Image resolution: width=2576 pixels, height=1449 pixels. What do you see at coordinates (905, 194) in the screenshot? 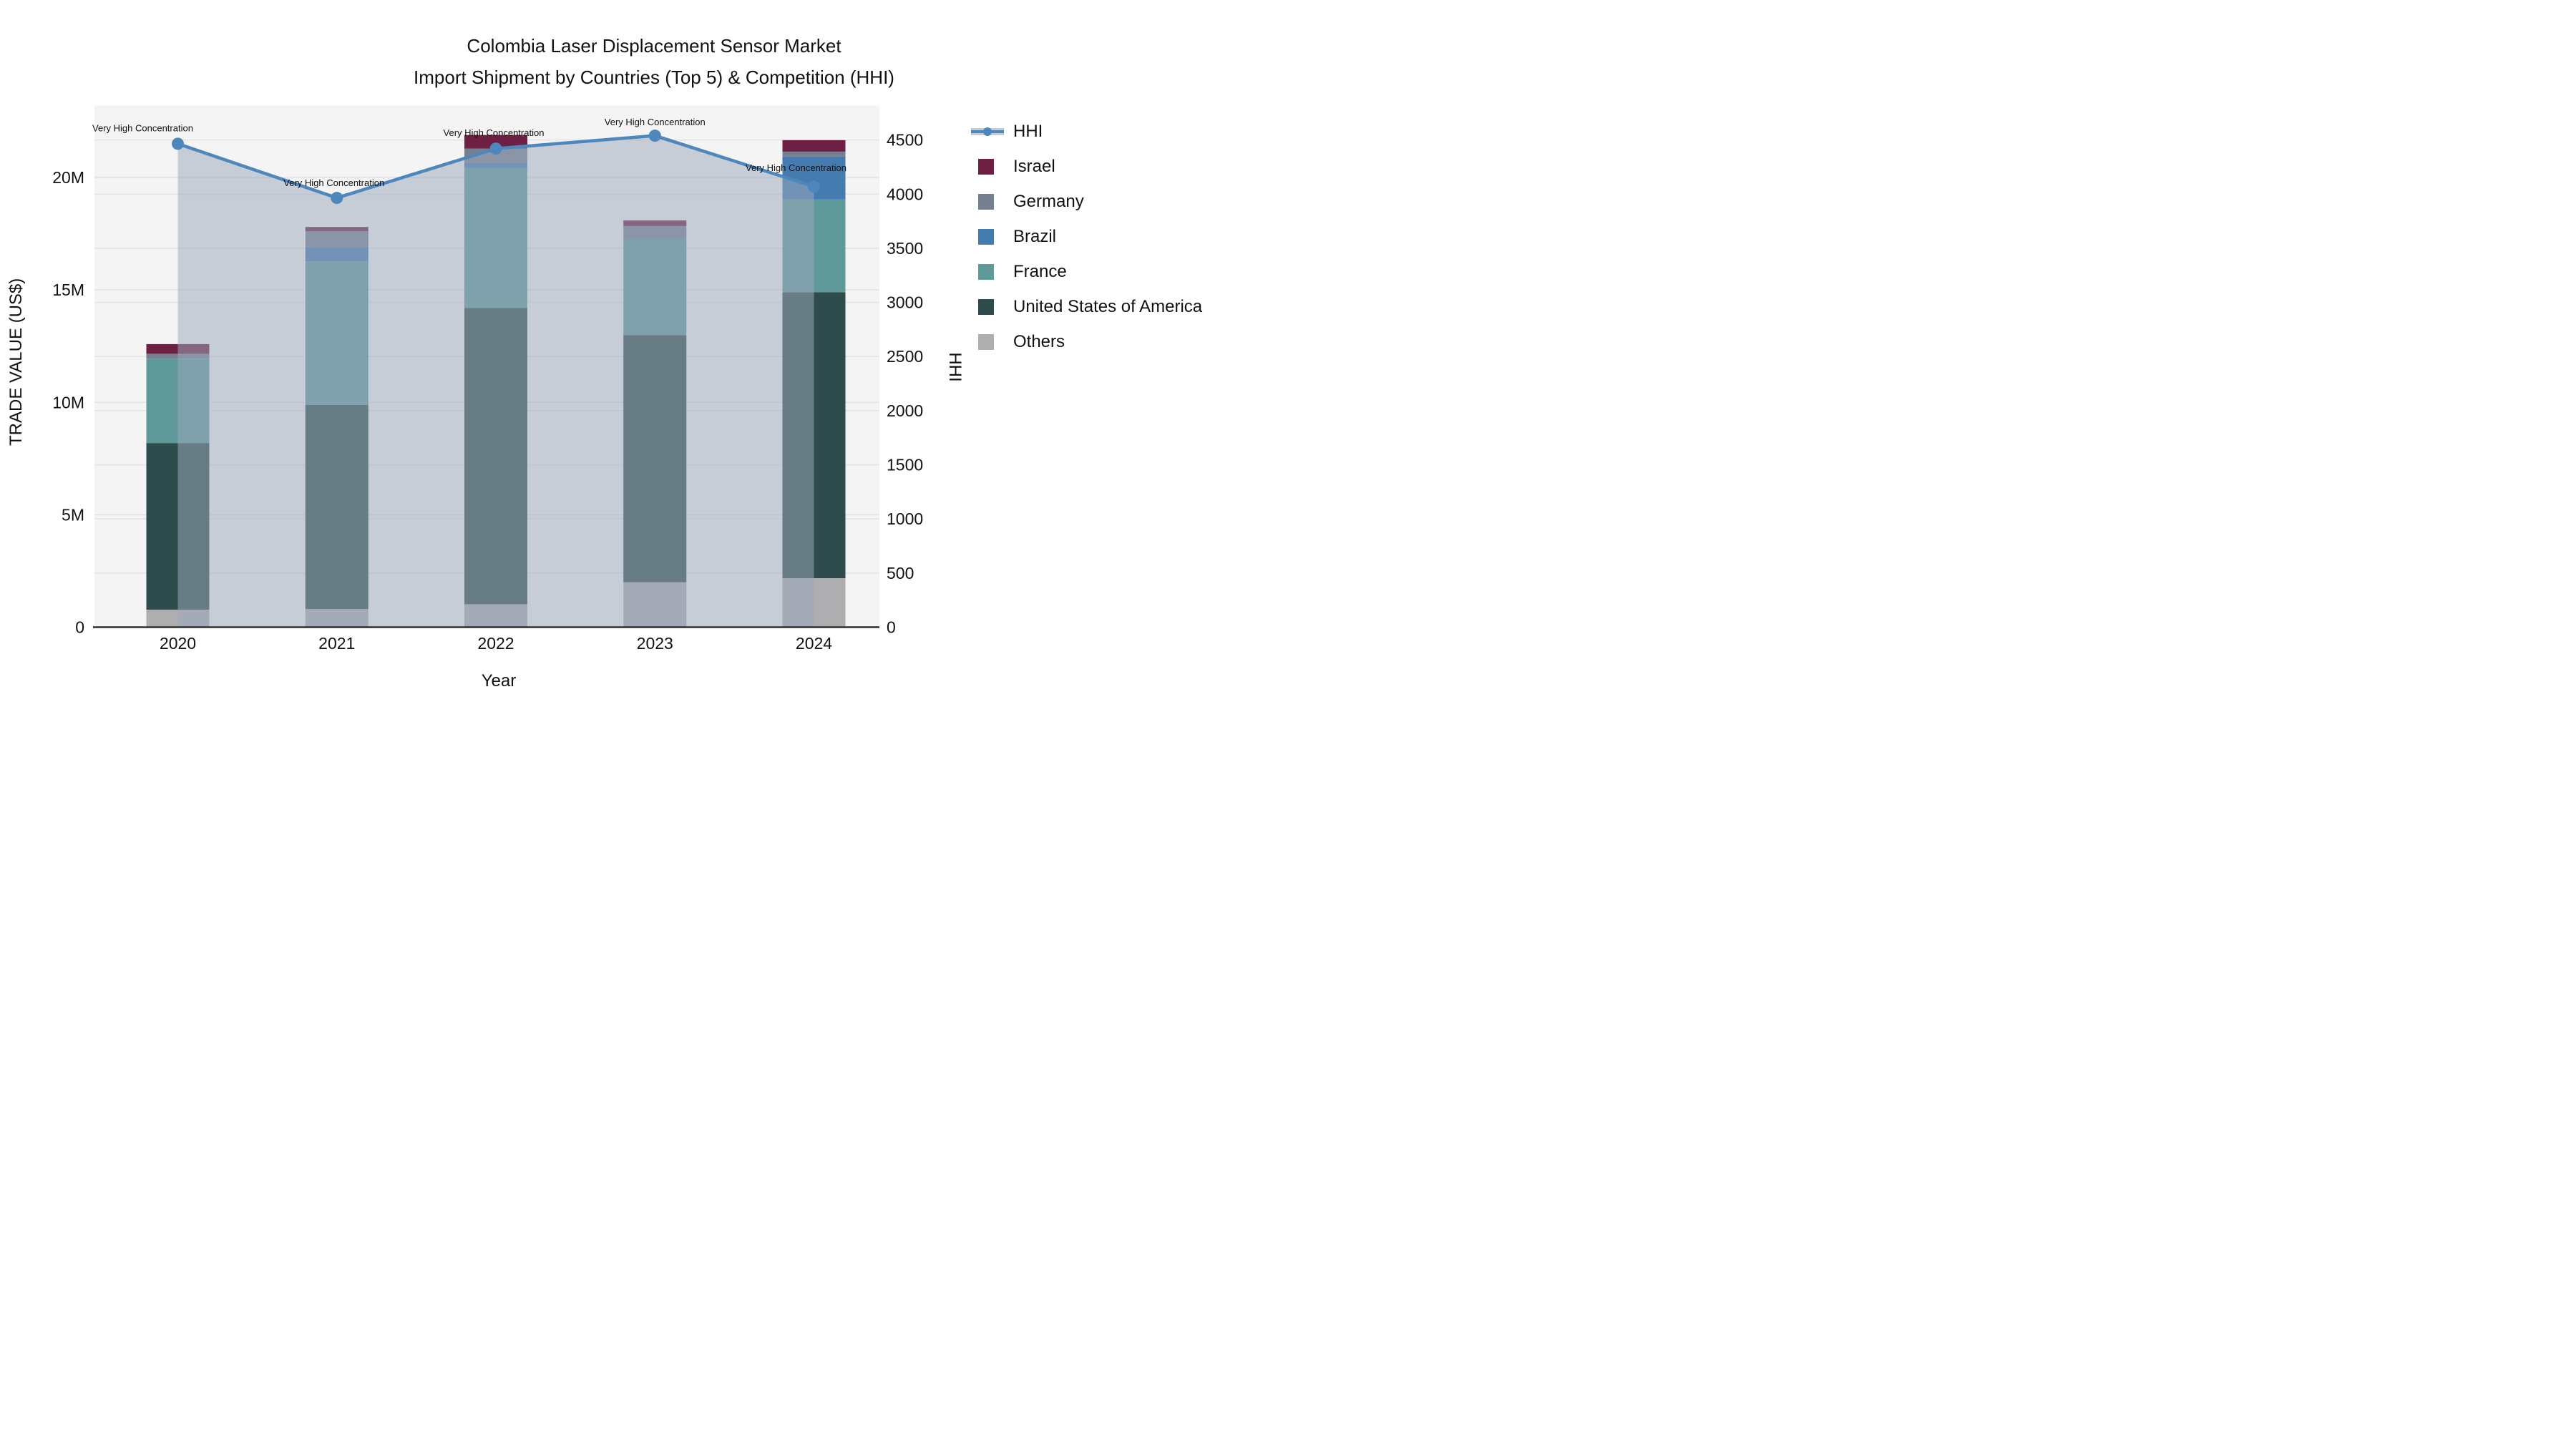
I see `y-right-tick: 4000` at bounding box center [905, 194].